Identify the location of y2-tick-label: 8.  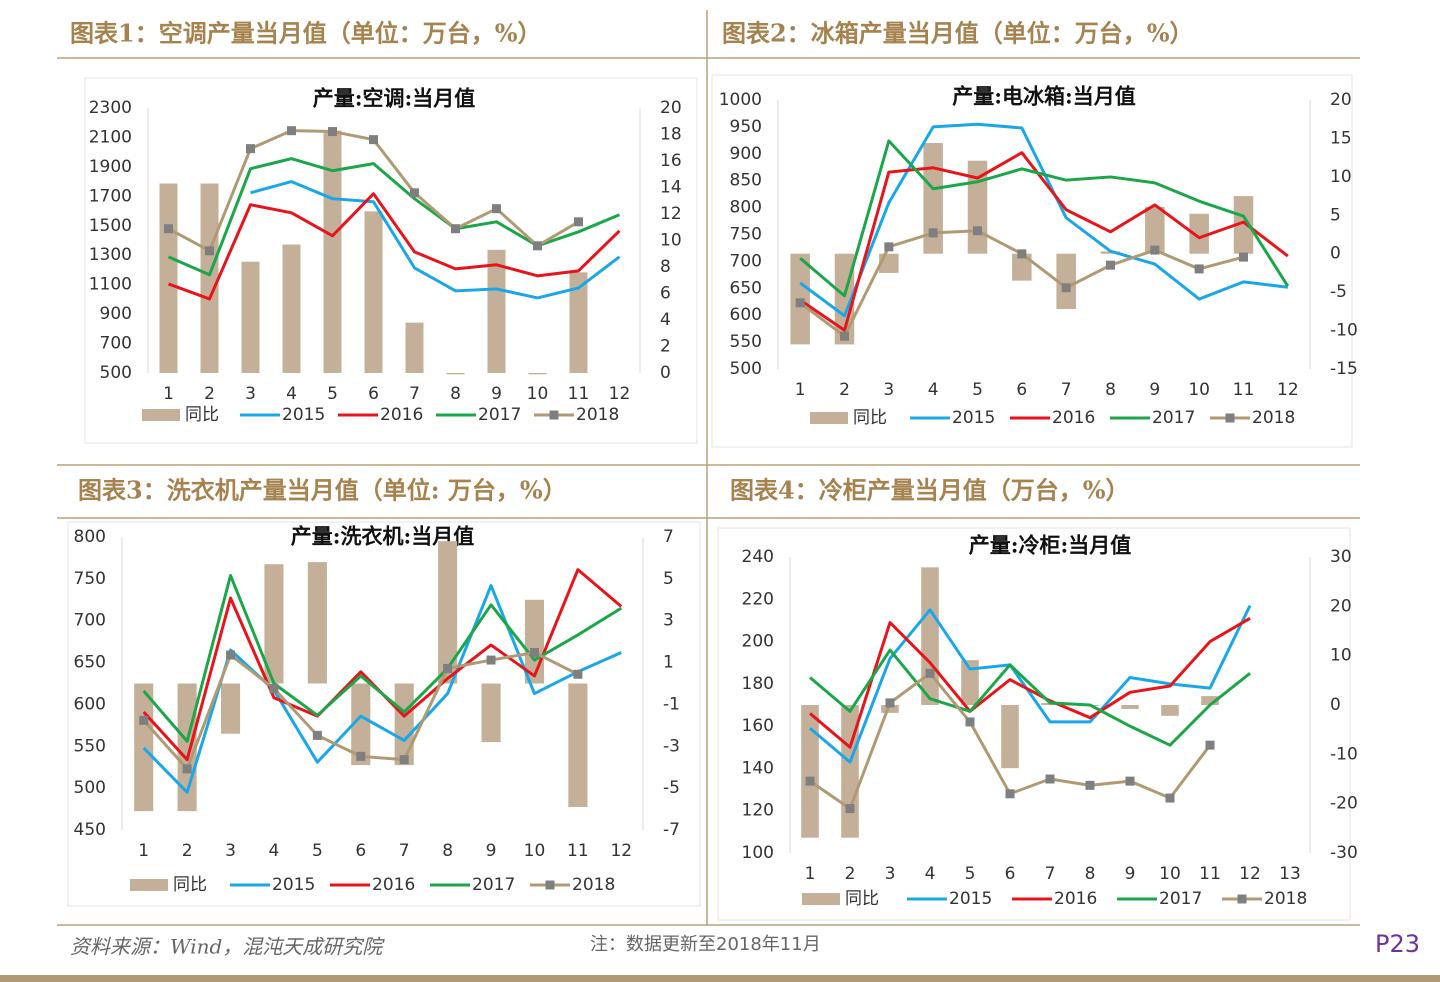
(665, 267).